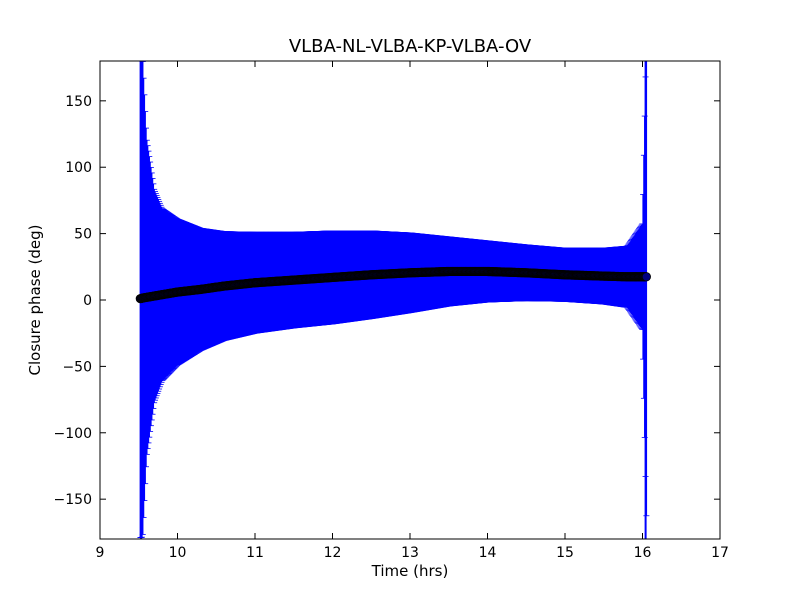 The height and width of the screenshot is (600, 800). I want to click on chart-title: VLBA-NL-VLBA-KP-VLBA-OV, so click(410, 46).